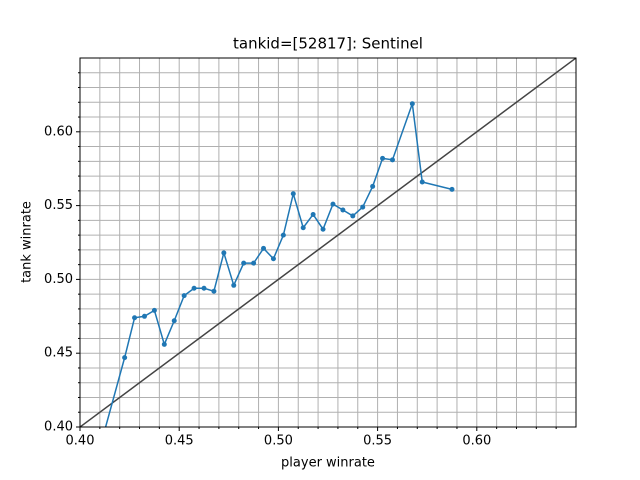  Describe the element at coordinates (27, 242) in the screenshot. I see `y-axis-label: tank winrate` at that location.